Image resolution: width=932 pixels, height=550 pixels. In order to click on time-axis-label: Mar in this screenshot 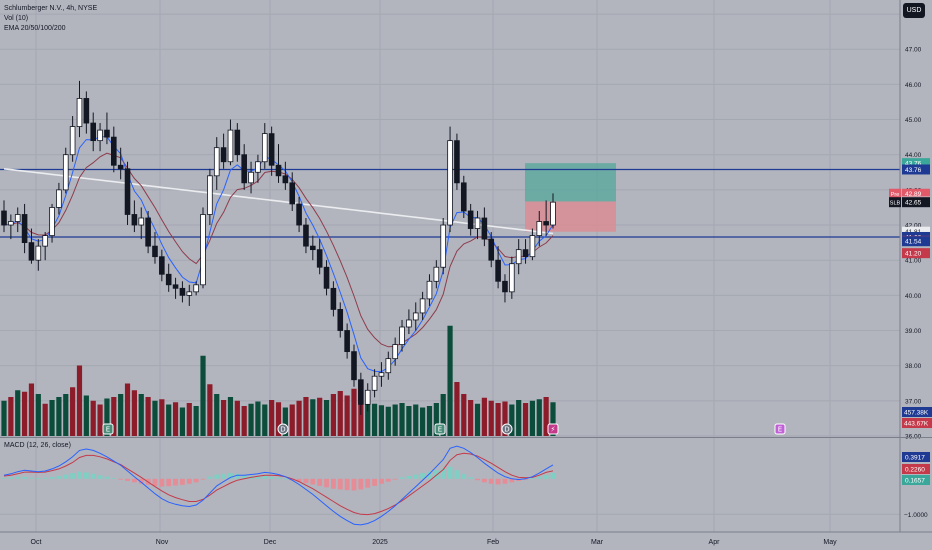, I will do `click(597, 542)`.